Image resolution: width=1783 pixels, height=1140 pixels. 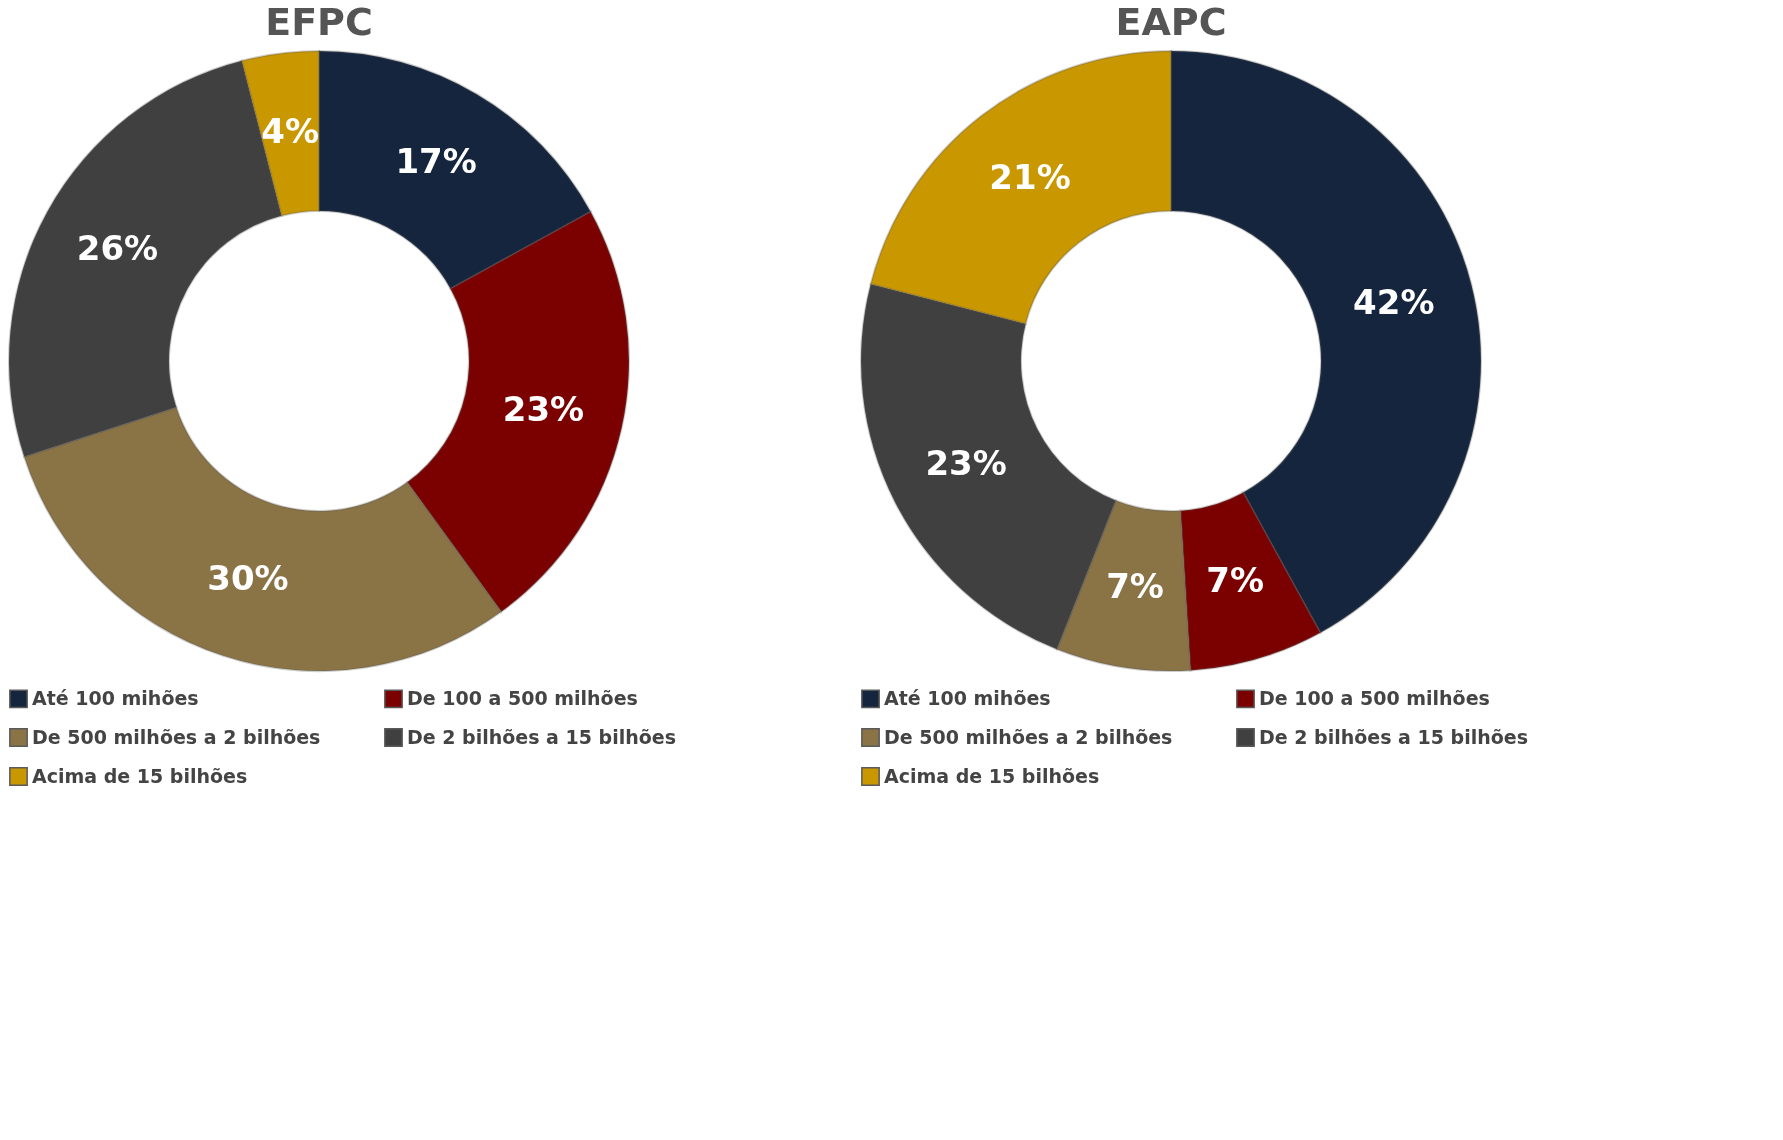 I want to click on chart-title: EAPC, so click(x=1171, y=22).